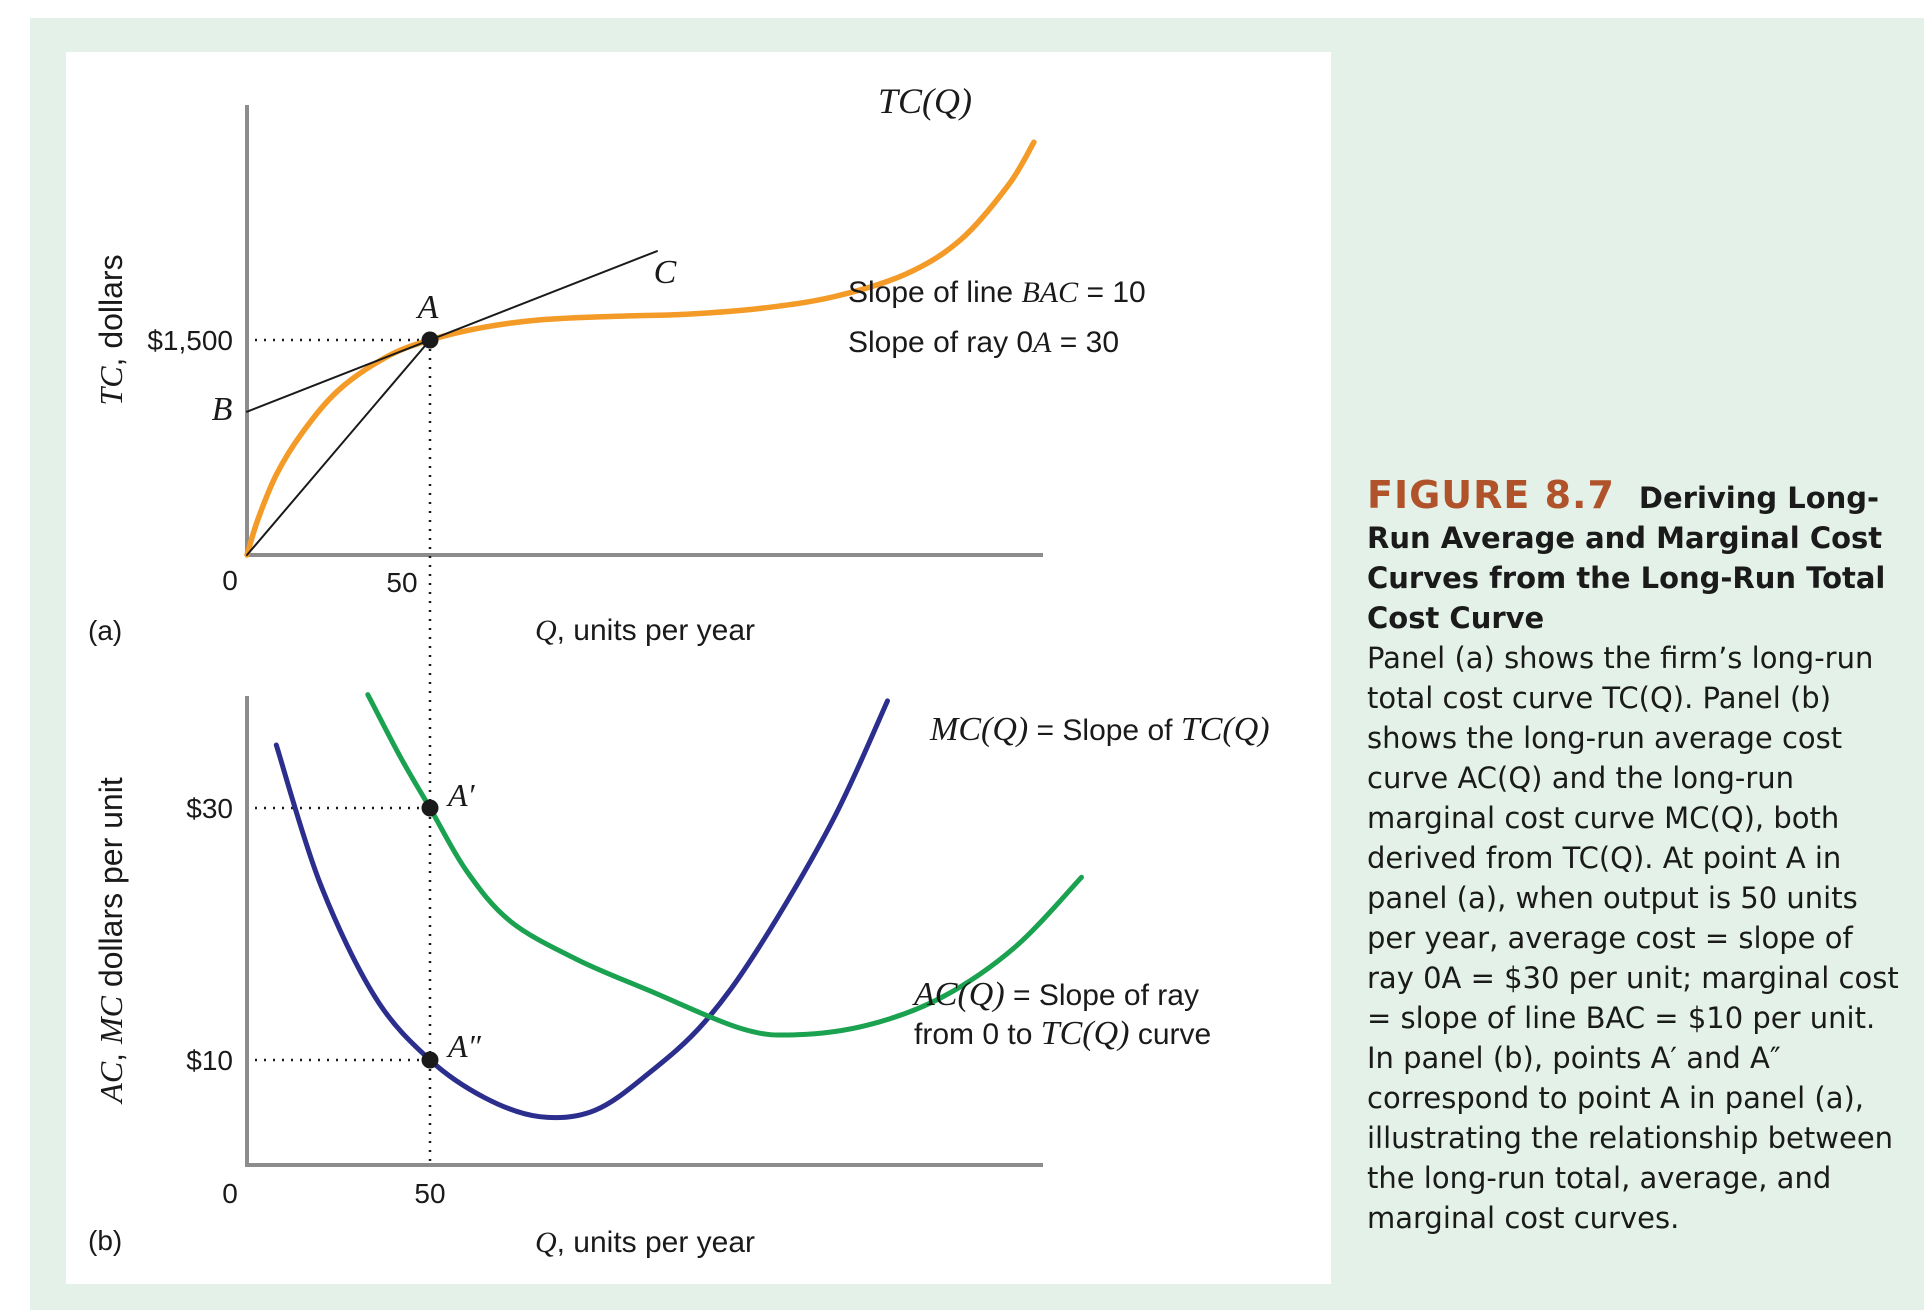 This screenshot has width=1924, height=1310. Describe the element at coordinates (983, 342) in the screenshot. I see `slope-0a-annotation: Slope of ray 0A = 30` at that location.